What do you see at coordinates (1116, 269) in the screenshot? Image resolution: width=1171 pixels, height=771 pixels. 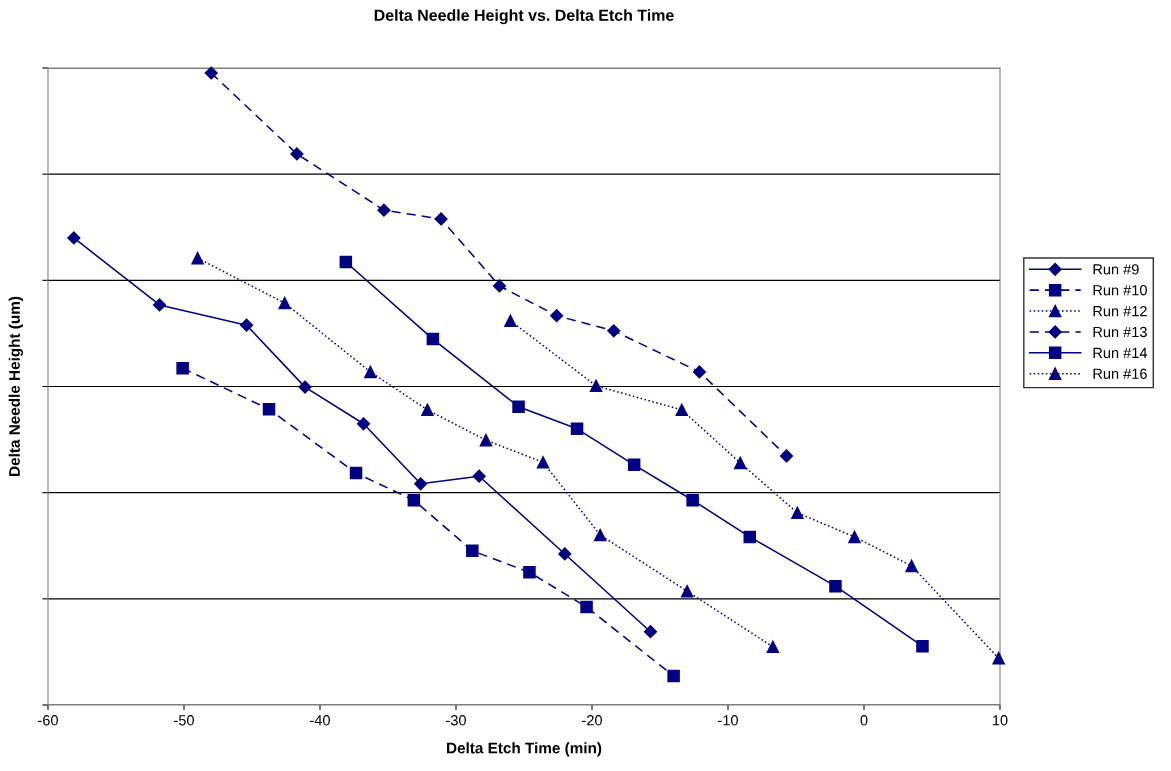 I see `legend-label: Run #9` at bounding box center [1116, 269].